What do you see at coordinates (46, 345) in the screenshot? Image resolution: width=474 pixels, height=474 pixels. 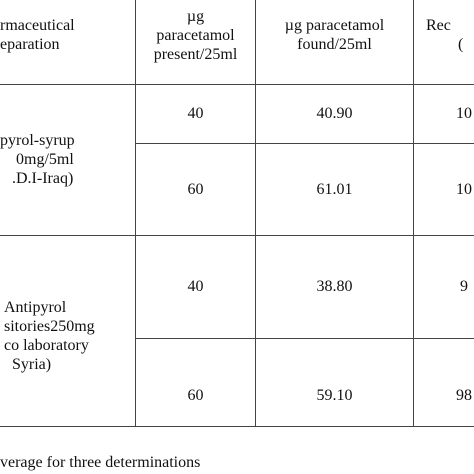 I see `preparation-line: co laboratory` at bounding box center [46, 345].